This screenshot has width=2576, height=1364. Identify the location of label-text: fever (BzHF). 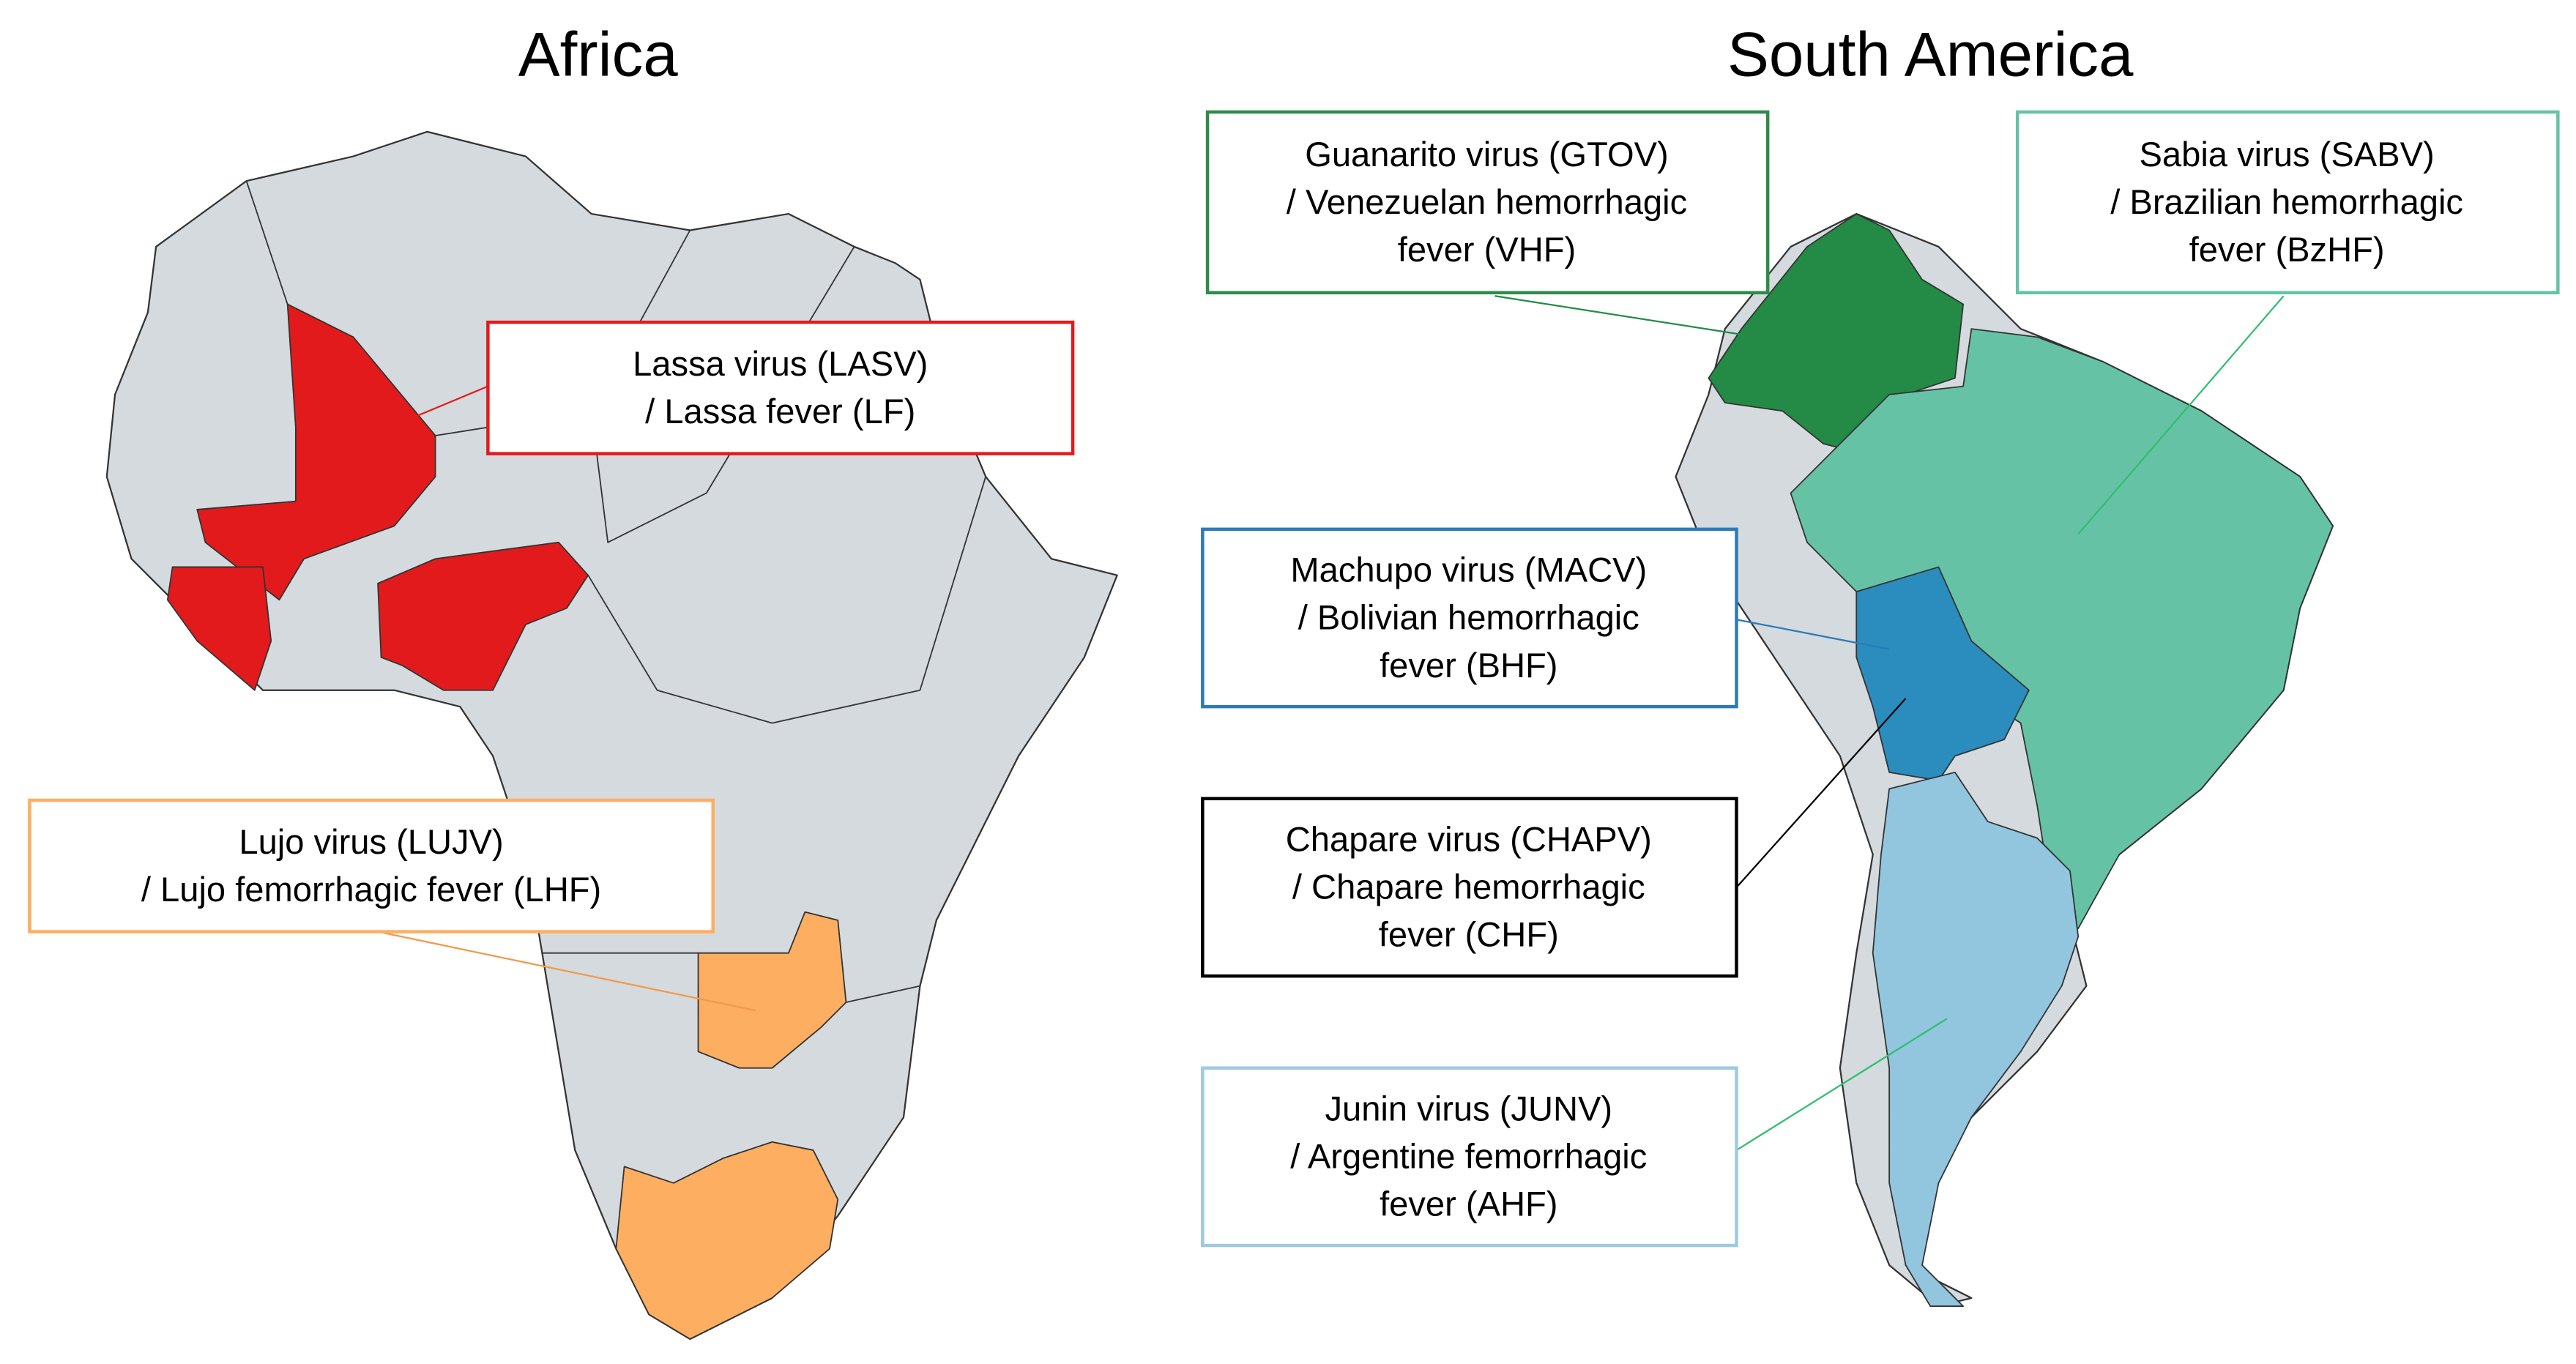
(2287, 249).